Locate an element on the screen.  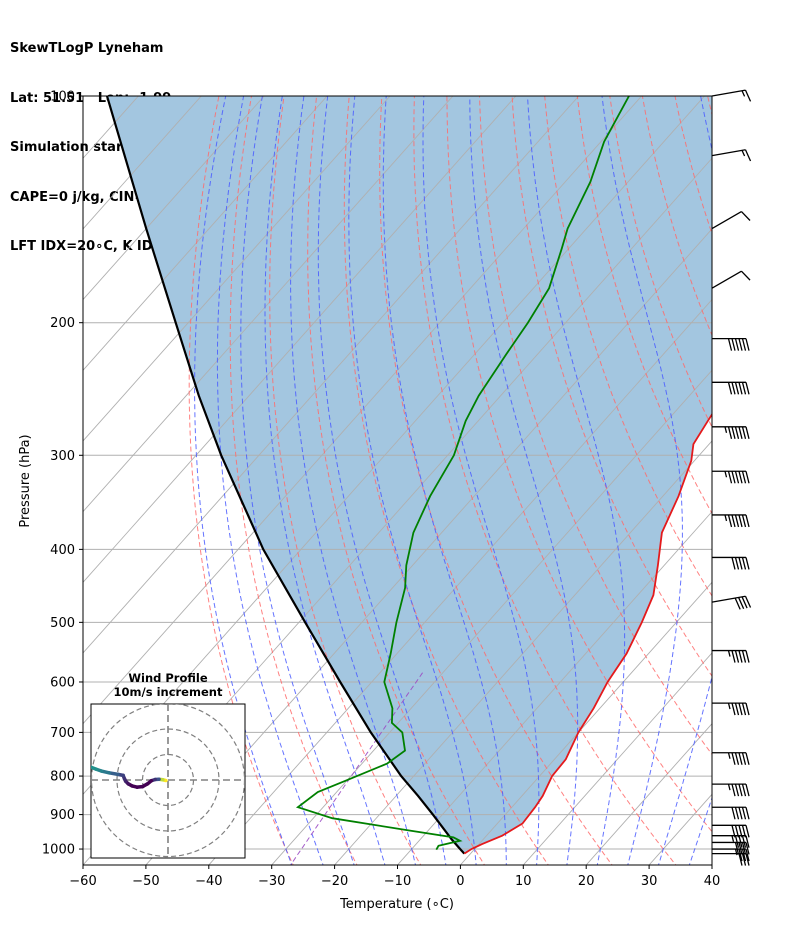
y-axis-label: Pressure (hPa) is located at coordinates (25, 480).